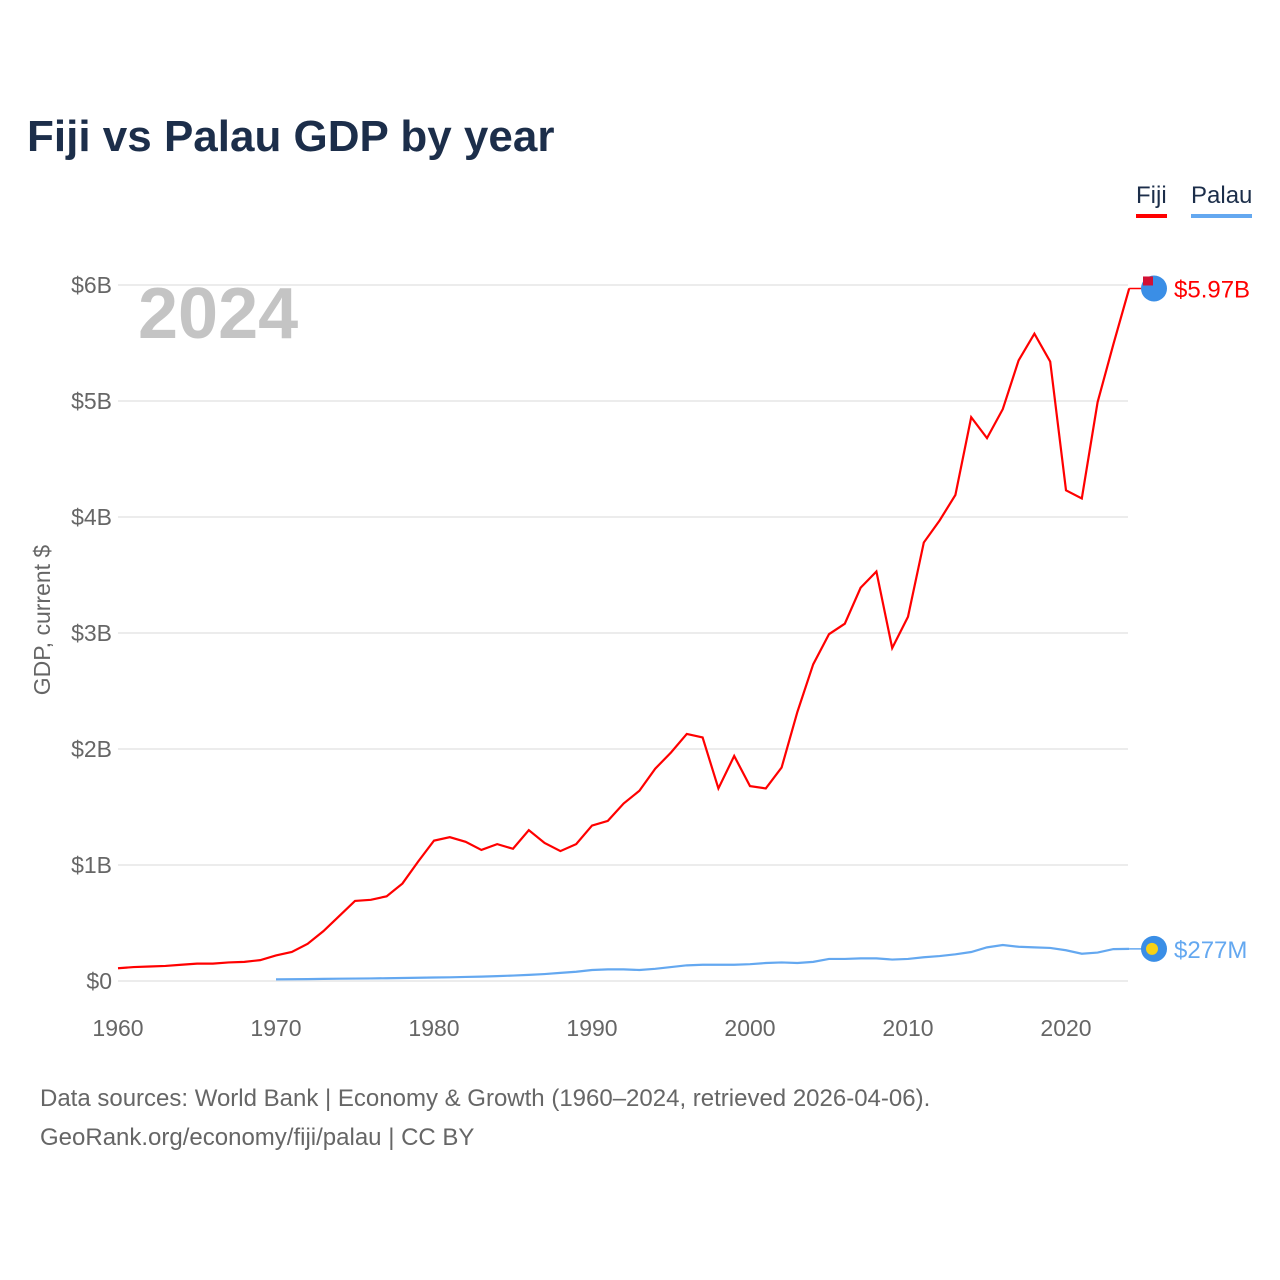 This screenshot has width=1280, height=1280. Describe the element at coordinates (1212, 289) in the screenshot. I see `end-value-label: $5.97B` at that location.